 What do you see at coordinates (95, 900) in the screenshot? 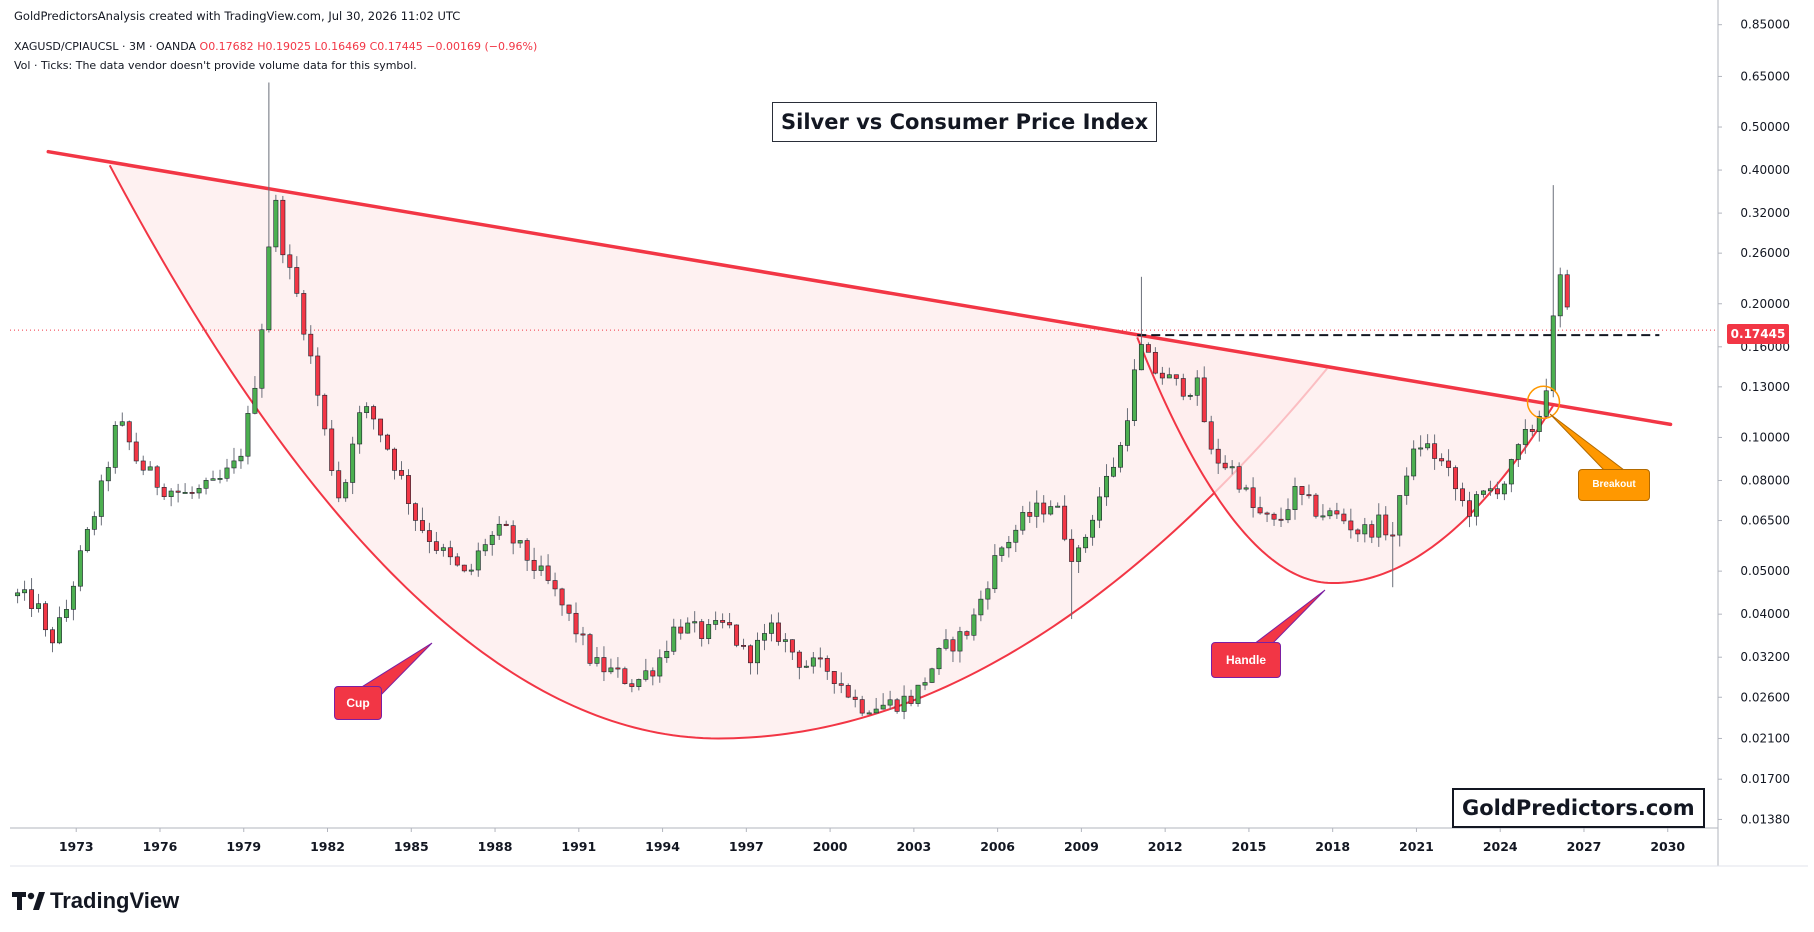
I see `tradingview-logo: TradingView` at bounding box center [95, 900].